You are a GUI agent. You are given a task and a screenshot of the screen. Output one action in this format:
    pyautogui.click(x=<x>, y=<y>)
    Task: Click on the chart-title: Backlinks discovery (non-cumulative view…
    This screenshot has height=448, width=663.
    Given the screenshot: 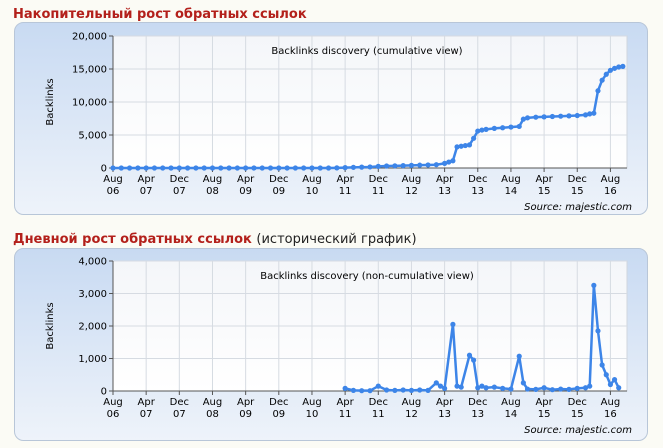 What is the action you would take?
    pyautogui.click(x=367, y=276)
    